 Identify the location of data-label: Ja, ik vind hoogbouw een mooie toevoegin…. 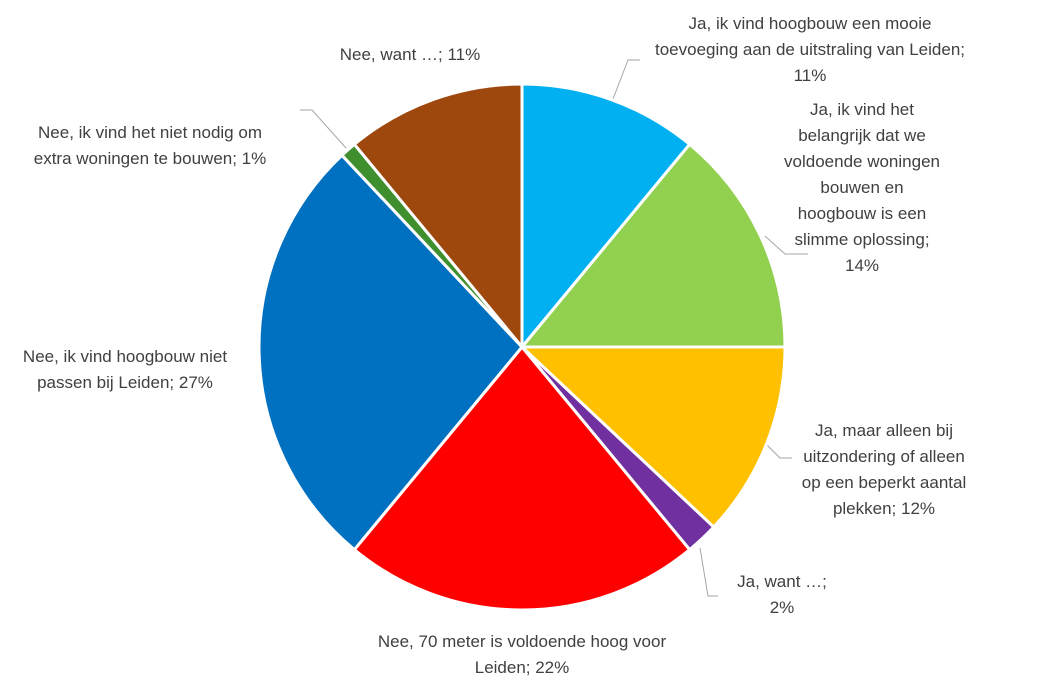
(809, 49).